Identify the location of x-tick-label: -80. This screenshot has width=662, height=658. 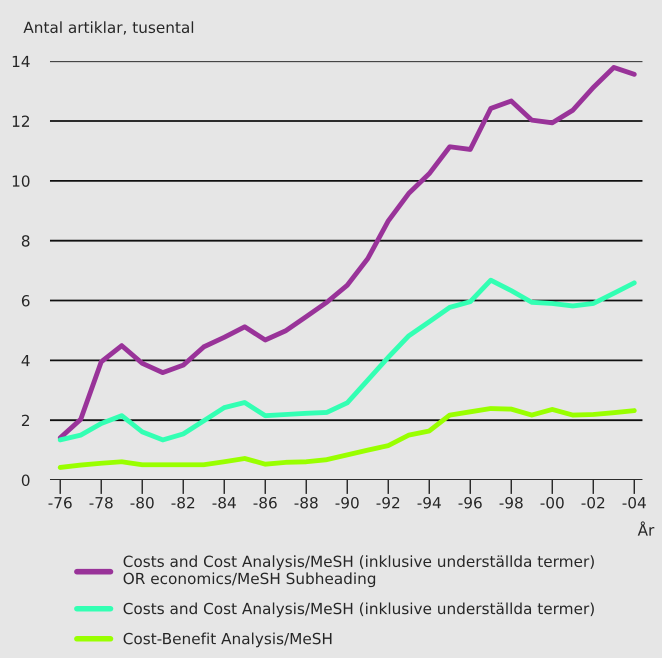
(142, 502).